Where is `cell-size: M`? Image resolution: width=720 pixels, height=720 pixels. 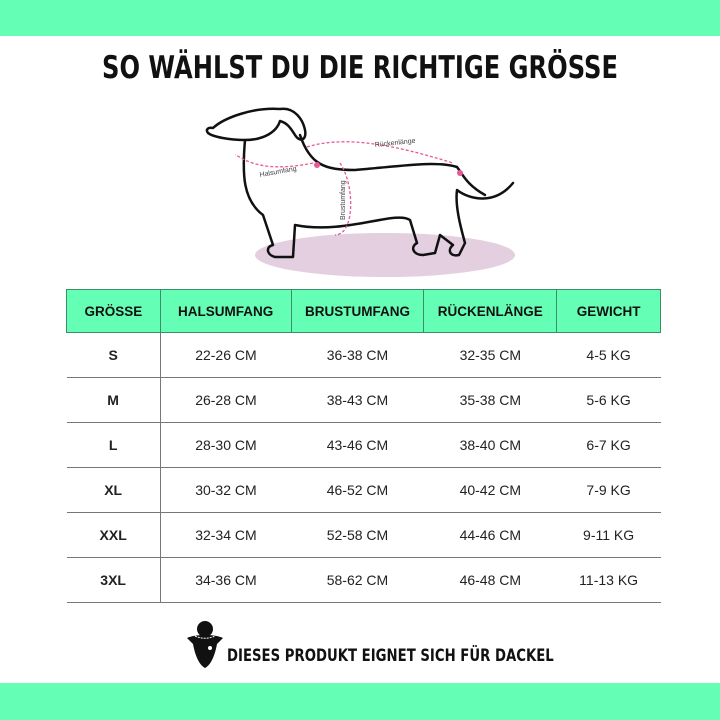
cell-size: M is located at coordinates (113, 400).